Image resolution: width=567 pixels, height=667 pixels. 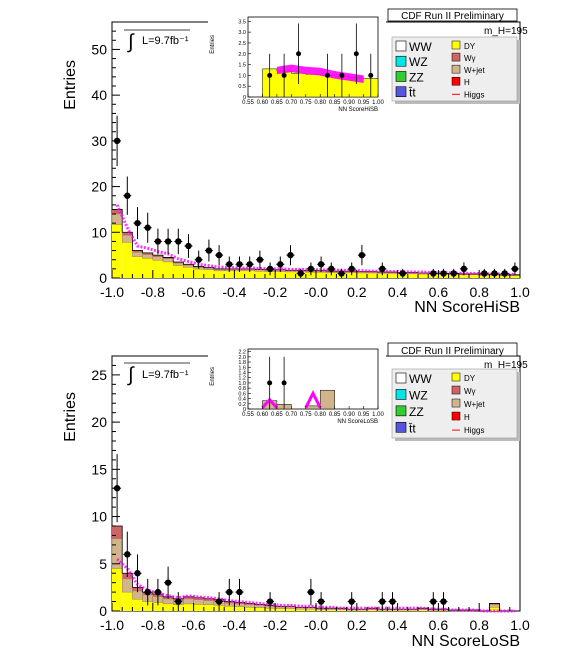 What do you see at coordinates (263, 415) in the screenshot?
I see `inset-x-tick-label: 0.60` at bounding box center [263, 415].